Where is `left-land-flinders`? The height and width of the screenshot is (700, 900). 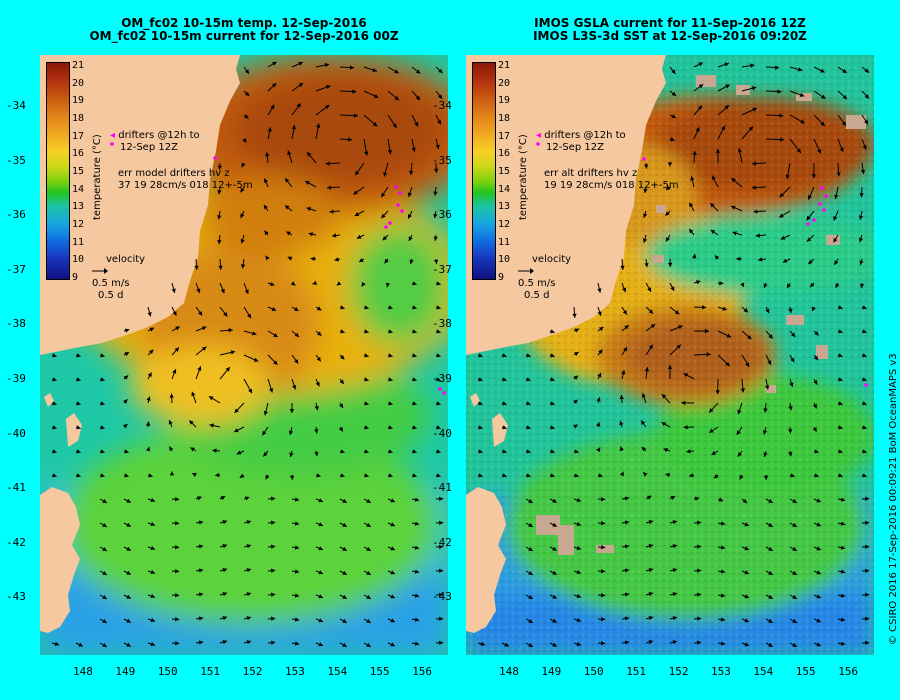 left-land-flinders is located at coordinates (74, 430).